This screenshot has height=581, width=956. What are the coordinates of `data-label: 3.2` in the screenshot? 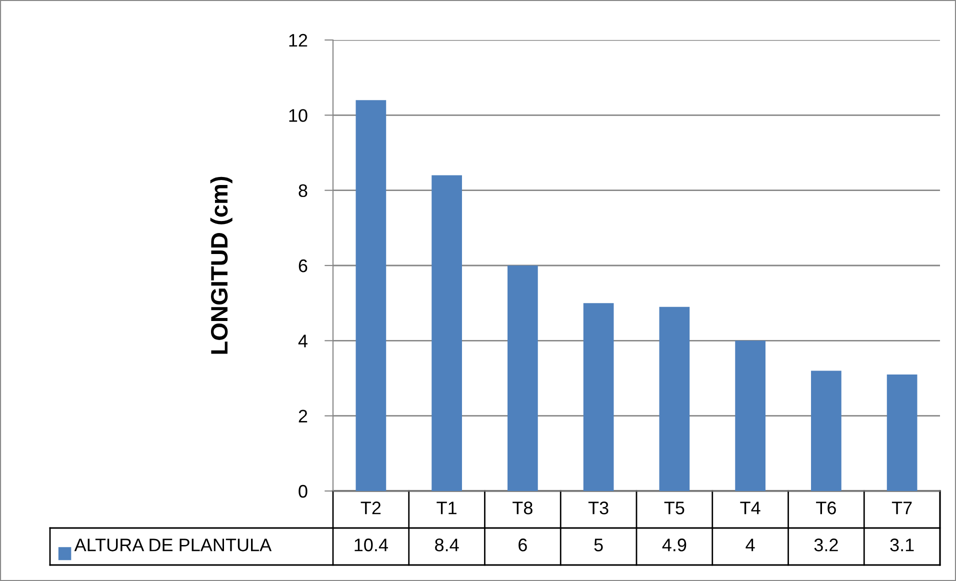 It's located at (826, 545).